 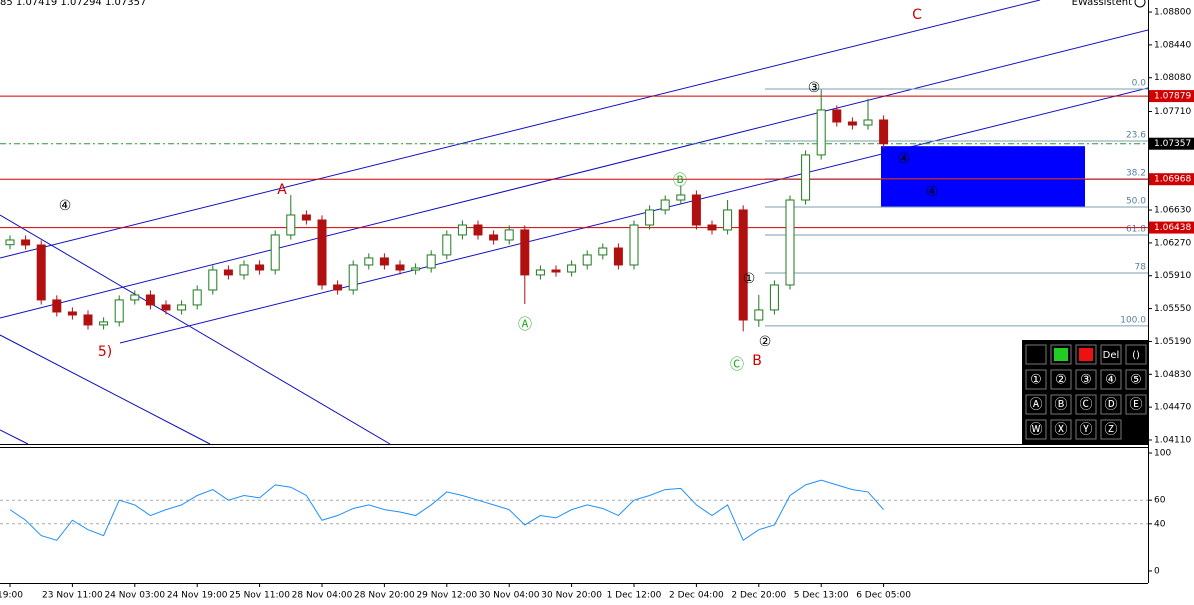 I want to click on panel-button-label: Ⓔ, so click(x=1135, y=405).